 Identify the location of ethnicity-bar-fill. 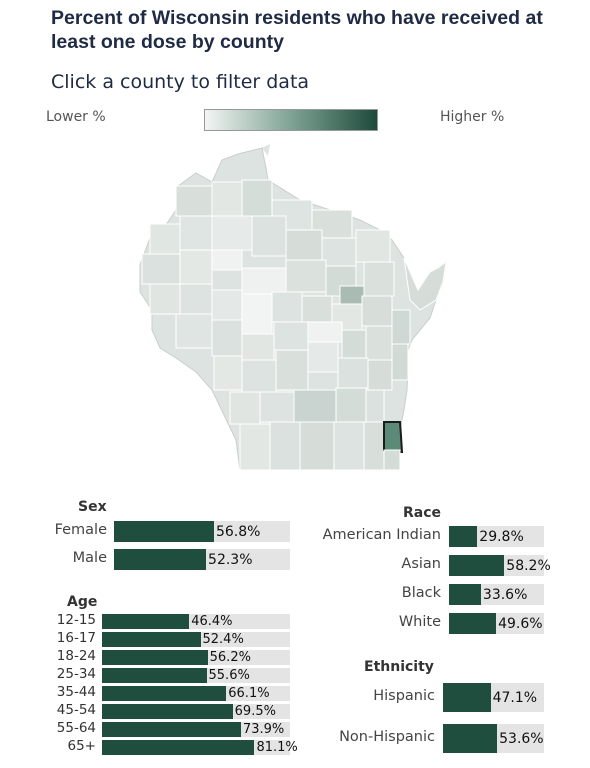
(467, 697).